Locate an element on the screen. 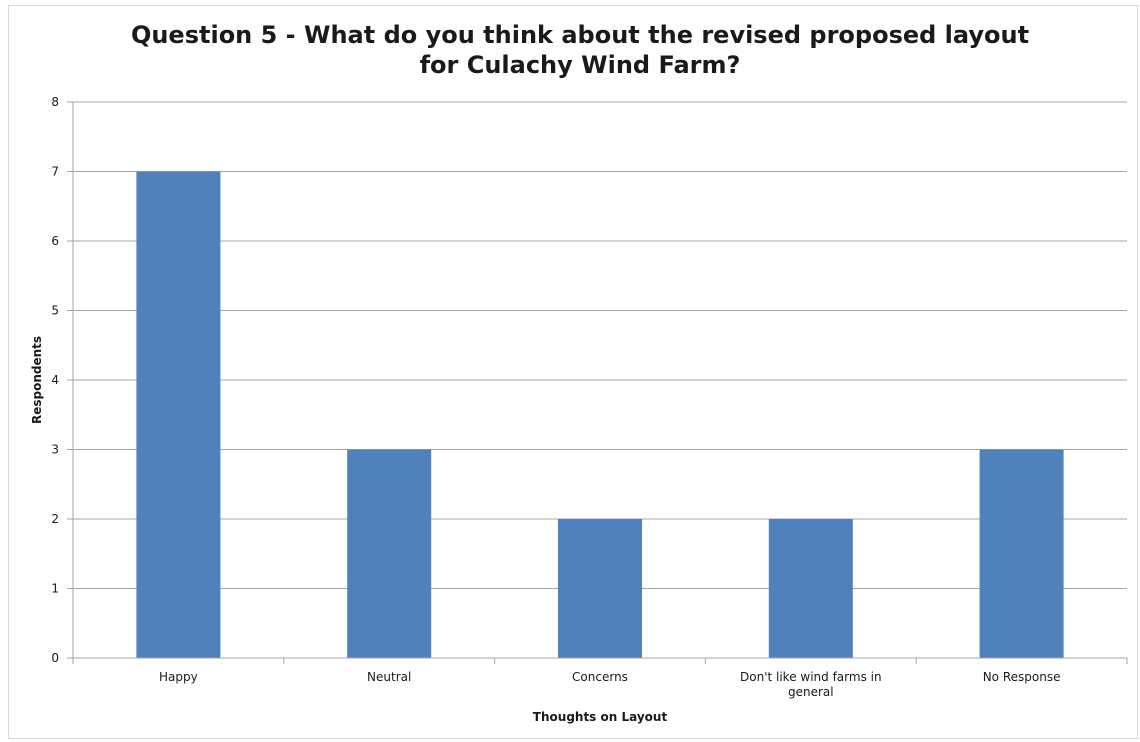  x-tick-label: Concerns is located at coordinates (600, 677).